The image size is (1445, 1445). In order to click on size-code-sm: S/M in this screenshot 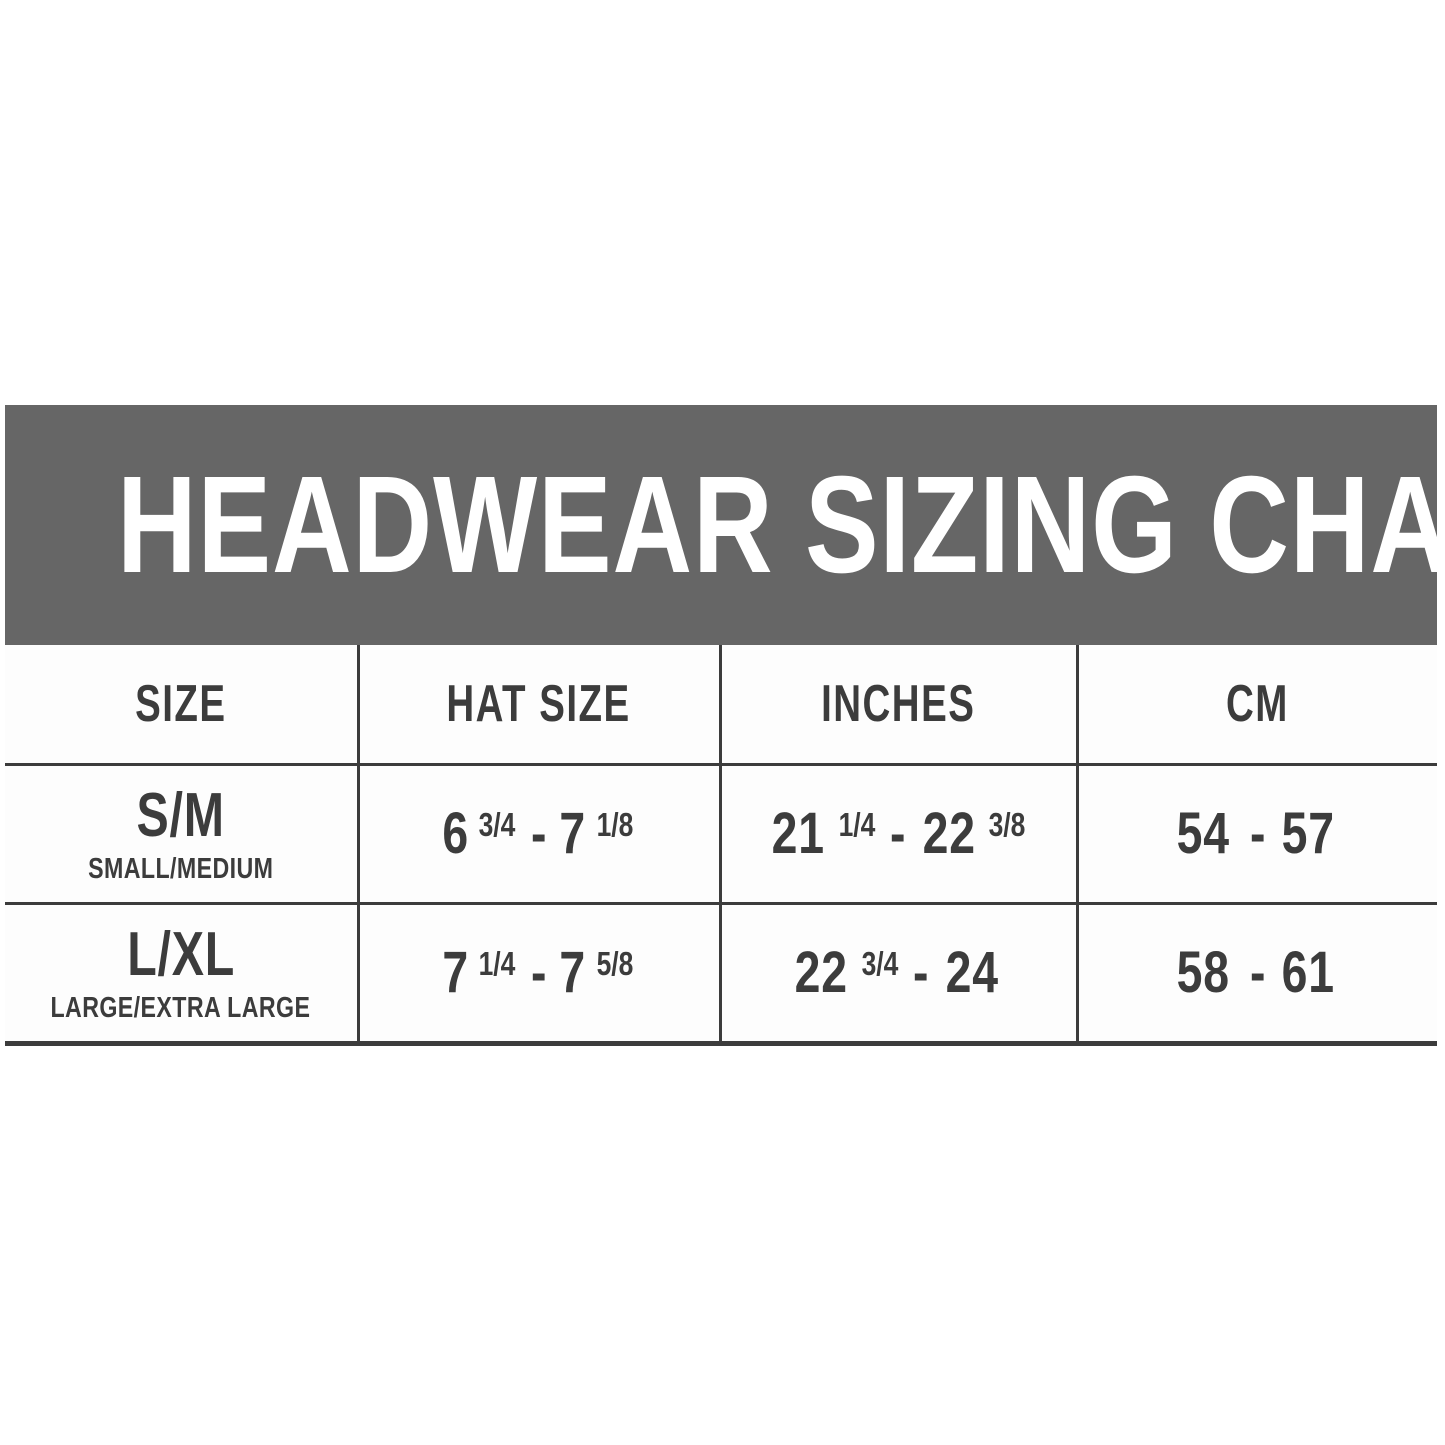, I will do `click(180, 815)`.